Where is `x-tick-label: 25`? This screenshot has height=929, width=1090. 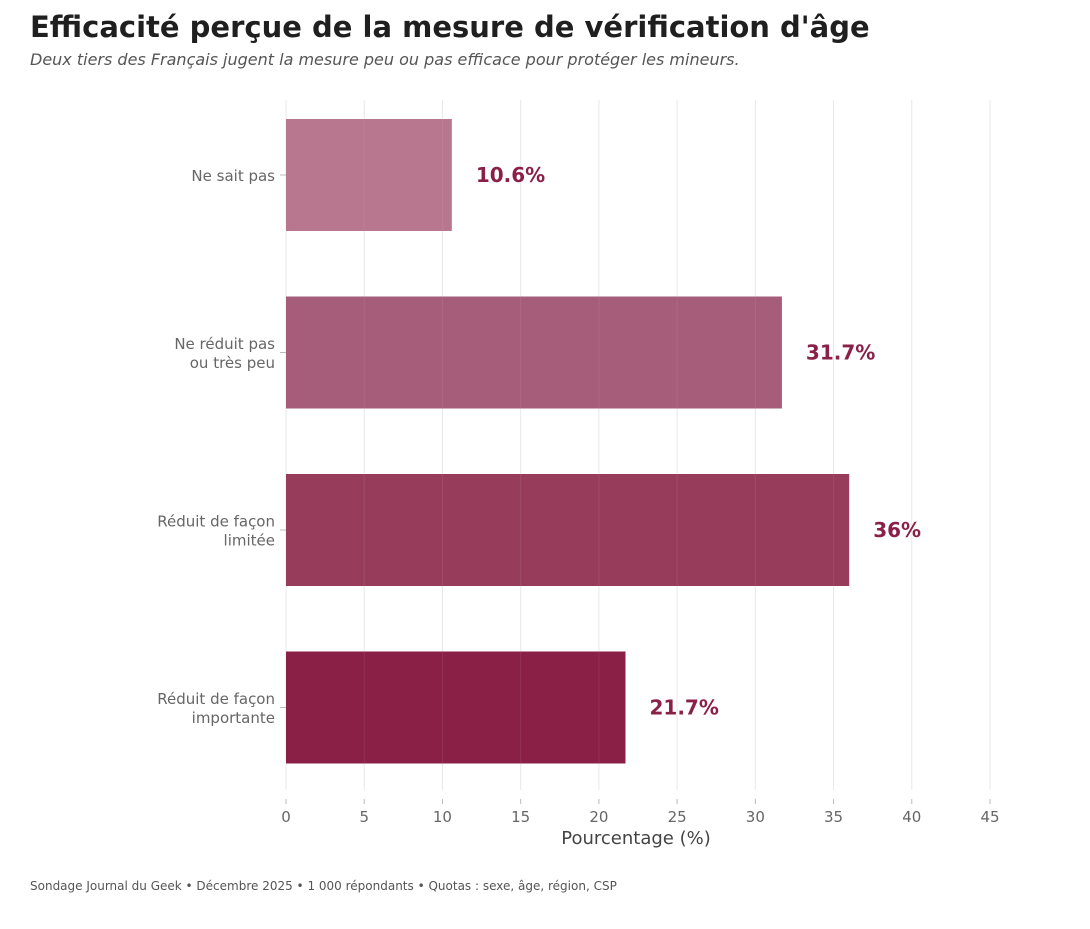 x-tick-label: 25 is located at coordinates (677, 817).